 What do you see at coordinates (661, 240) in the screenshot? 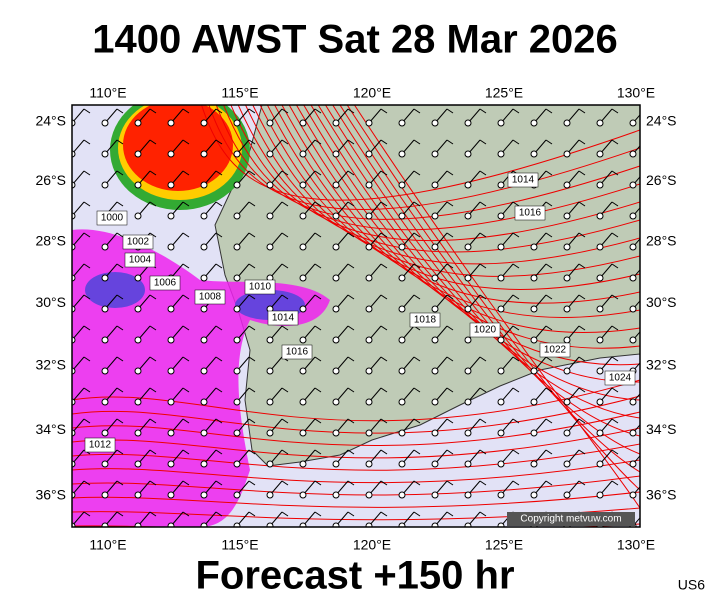
I see `lat-label: 28°S` at bounding box center [661, 240].